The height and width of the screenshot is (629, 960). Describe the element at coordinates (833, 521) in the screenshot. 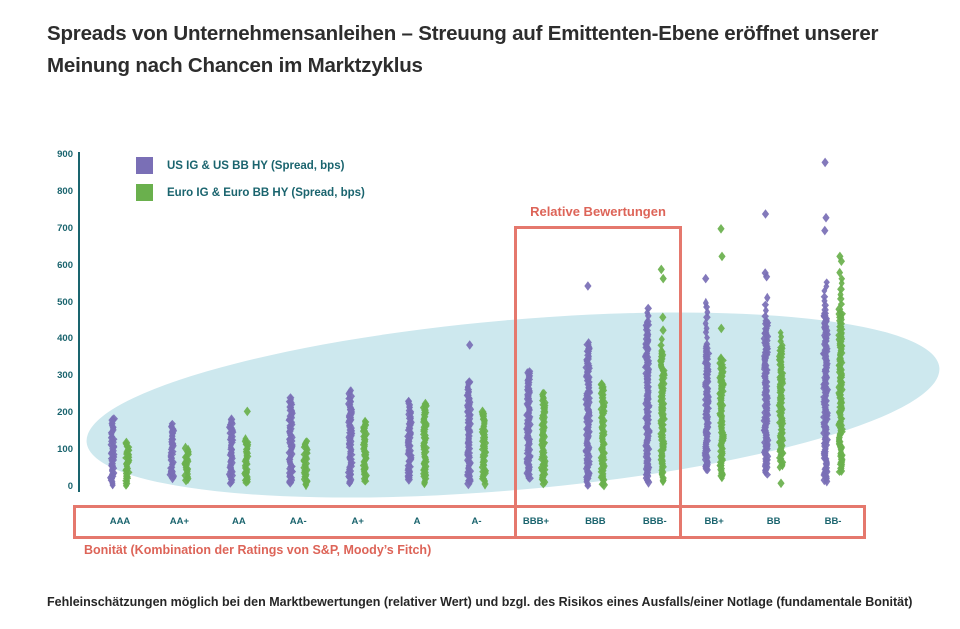

I see `x-axis-label: BB-` at that location.